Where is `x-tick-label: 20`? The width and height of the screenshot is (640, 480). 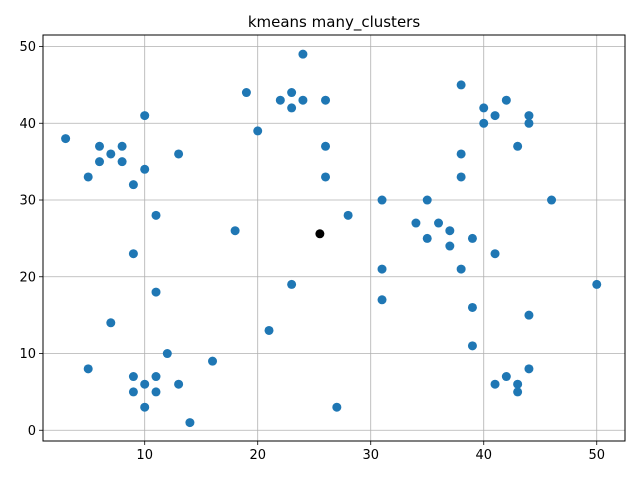 x-tick-label: 20 is located at coordinates (257, 455).